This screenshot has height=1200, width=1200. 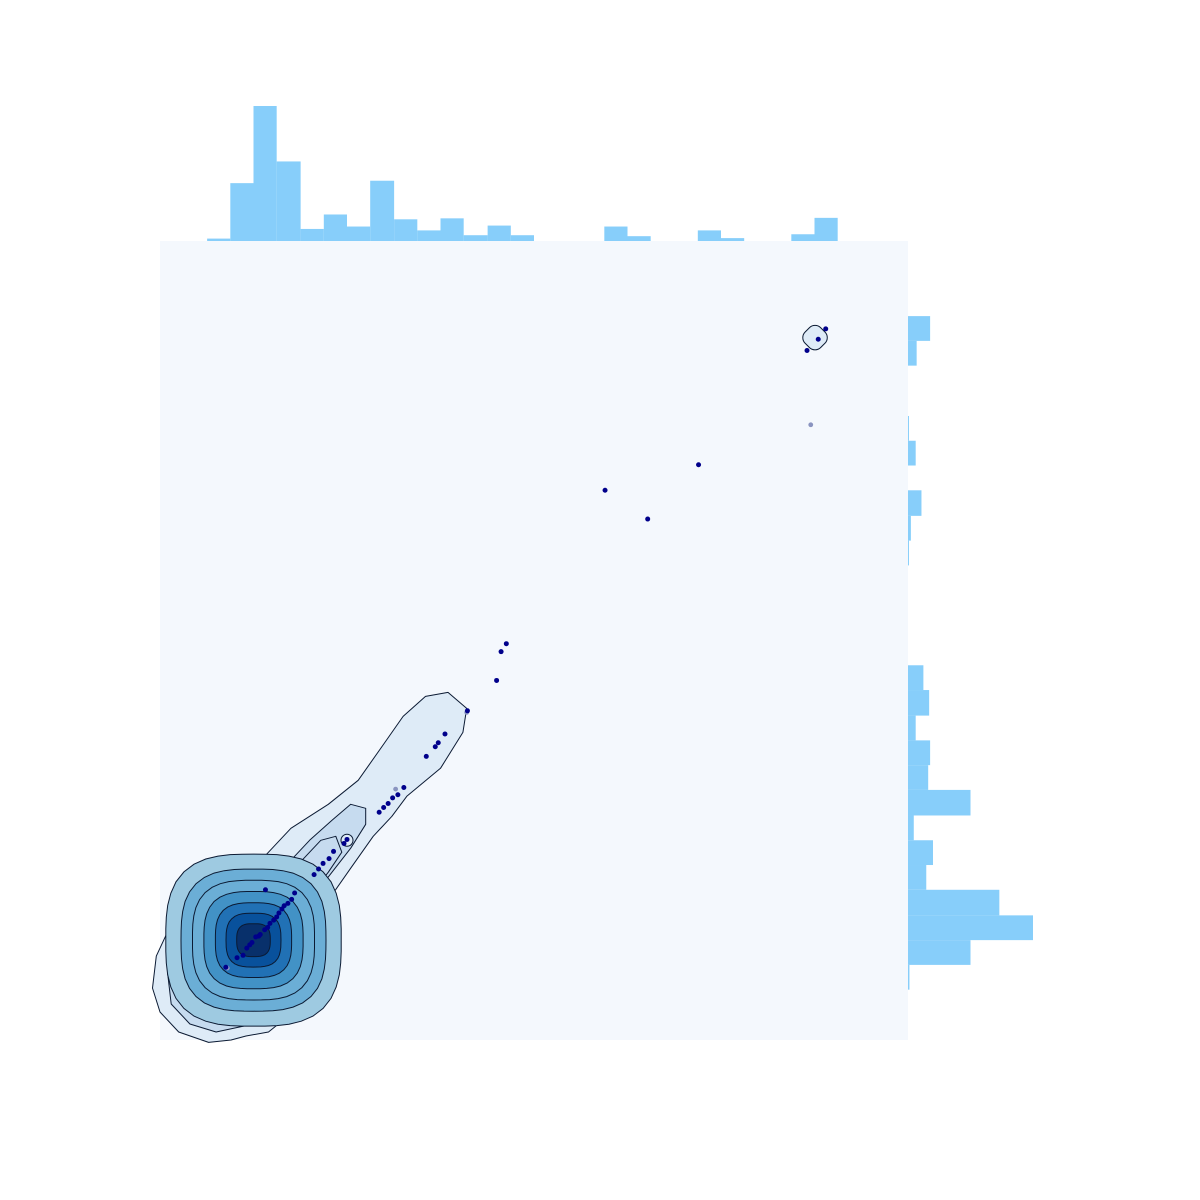 I want to click on top-marginal-histogram, so click(x=522, y=173).